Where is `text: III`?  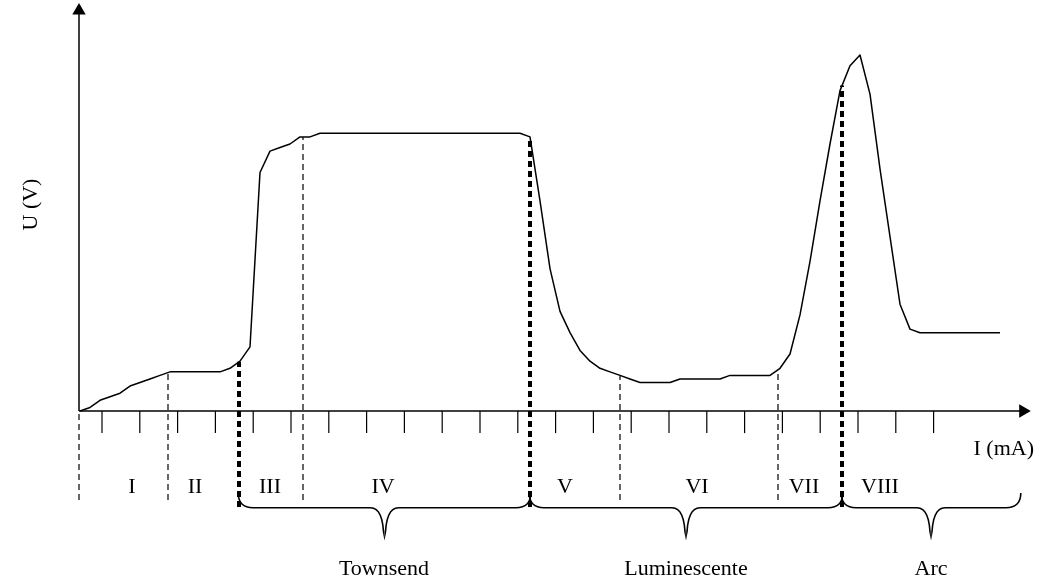 text: III is located at coordinates (270, 485).